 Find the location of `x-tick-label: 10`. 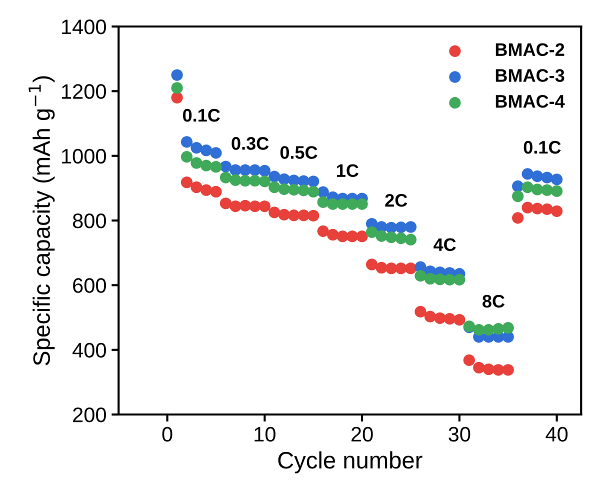

x-tick-label: 10 is located at coordinates (265, 434).